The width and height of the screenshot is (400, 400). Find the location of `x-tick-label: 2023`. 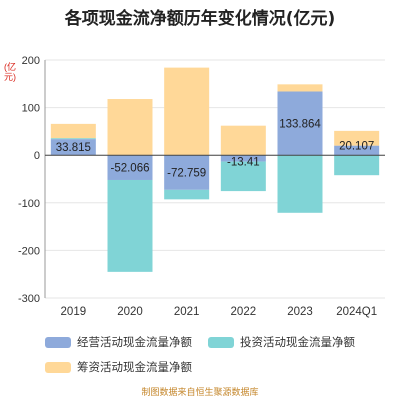

x-tick-label: 2023 is located at coordinates (300, 312).